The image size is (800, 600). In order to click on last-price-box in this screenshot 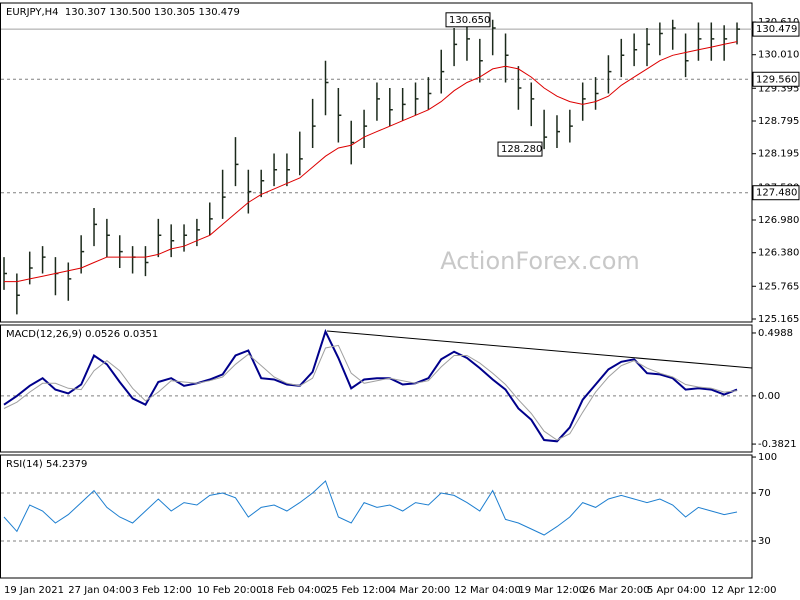, I will do `click(776, 29)`.